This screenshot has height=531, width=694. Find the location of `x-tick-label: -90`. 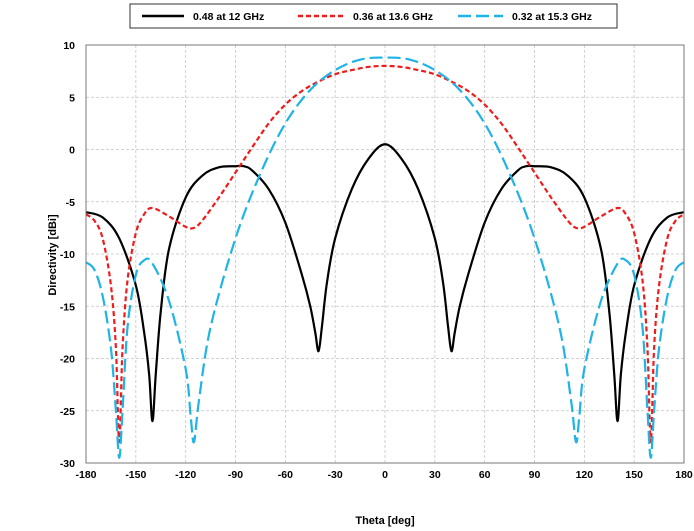

x-tick-label: -90 is located at coordinates (235, 475).